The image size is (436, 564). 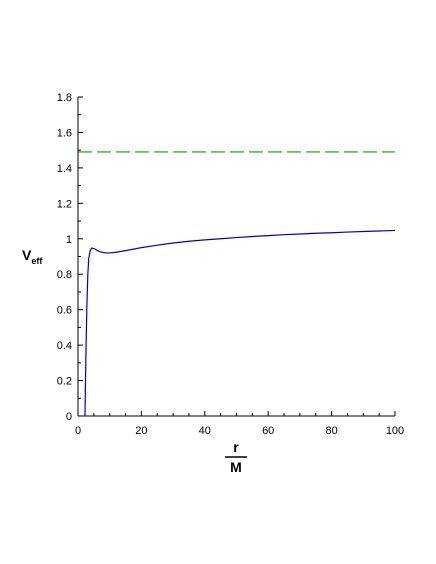 I want to click on y-axis-label: Veff, so click(x=32, y=256).